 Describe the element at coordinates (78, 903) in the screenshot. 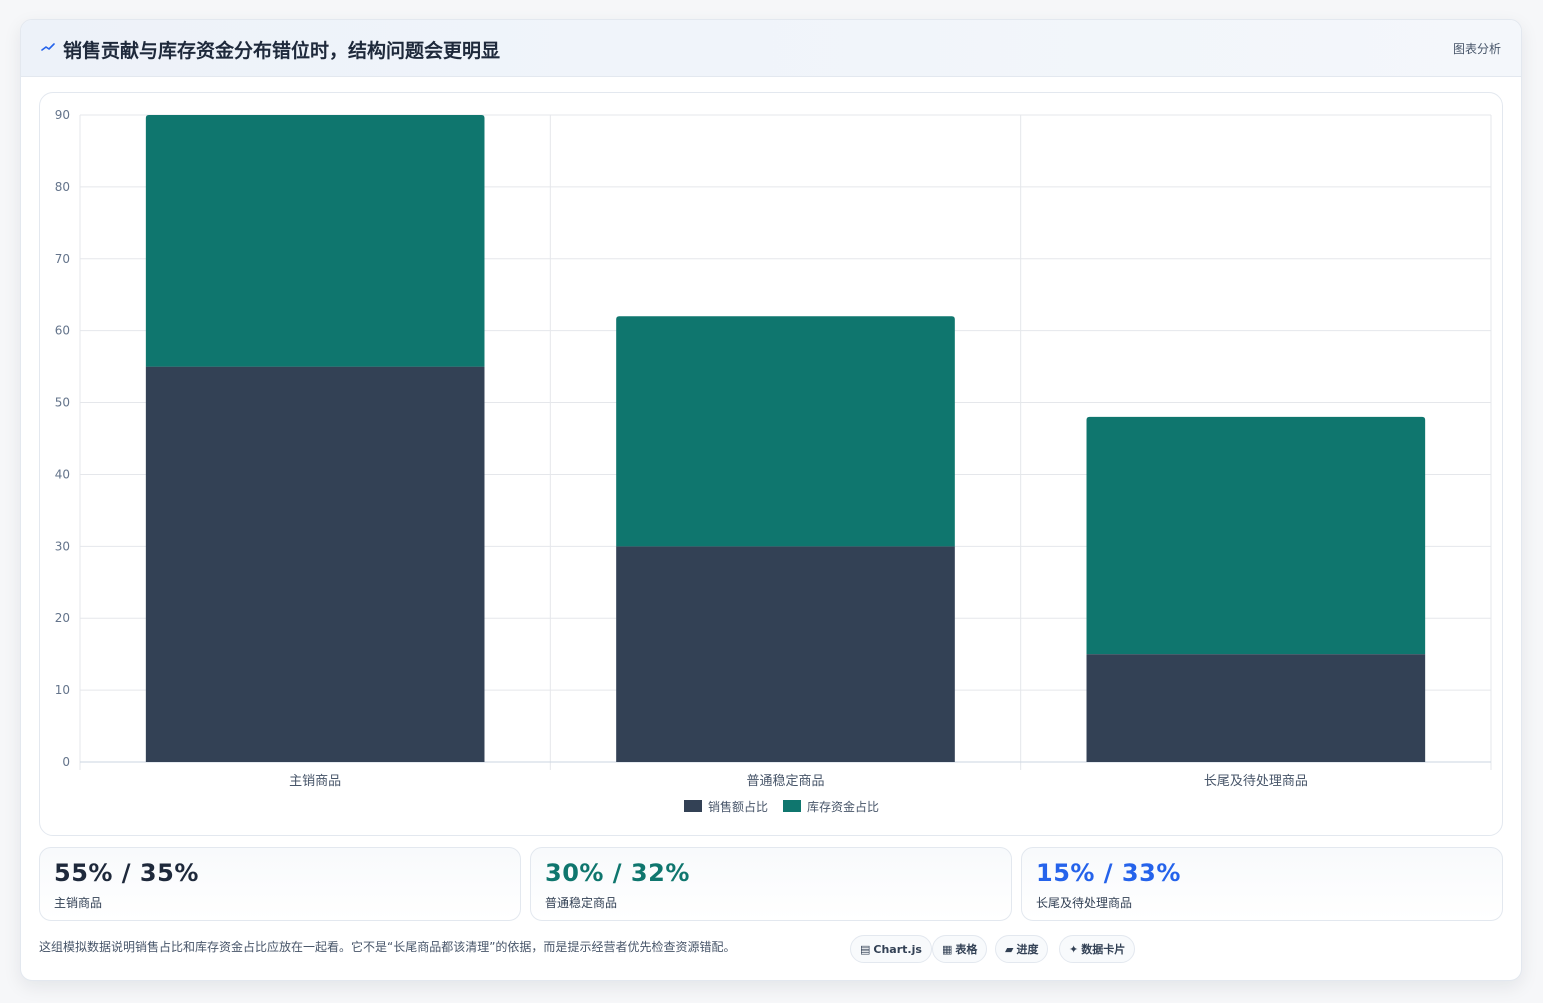

I see `stat-label: 主销商品` at that location.